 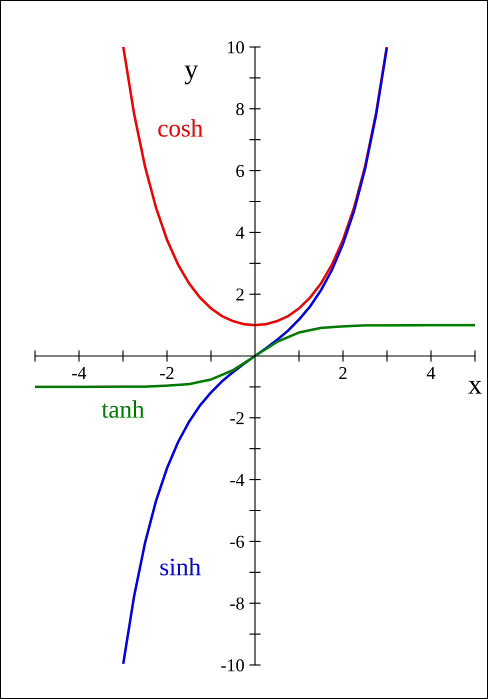 I want to click on y-tick-label: 4, so click(x=240, y=232).